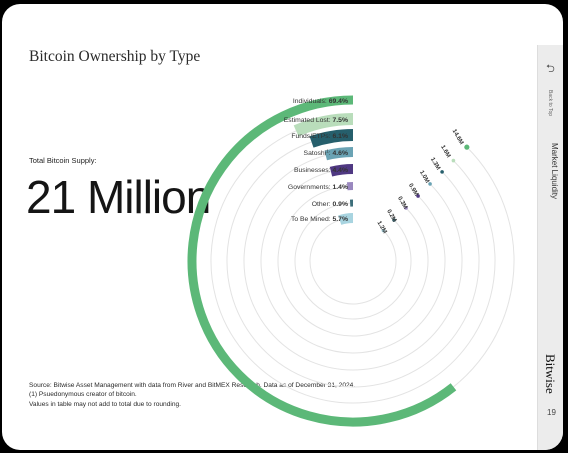 The image size is (568, 453). What do you see at coordinates (63, 160) in the screenshot?
I see `supply-label: Total Bitcoin Supply:` at bounding box center [63, 160].